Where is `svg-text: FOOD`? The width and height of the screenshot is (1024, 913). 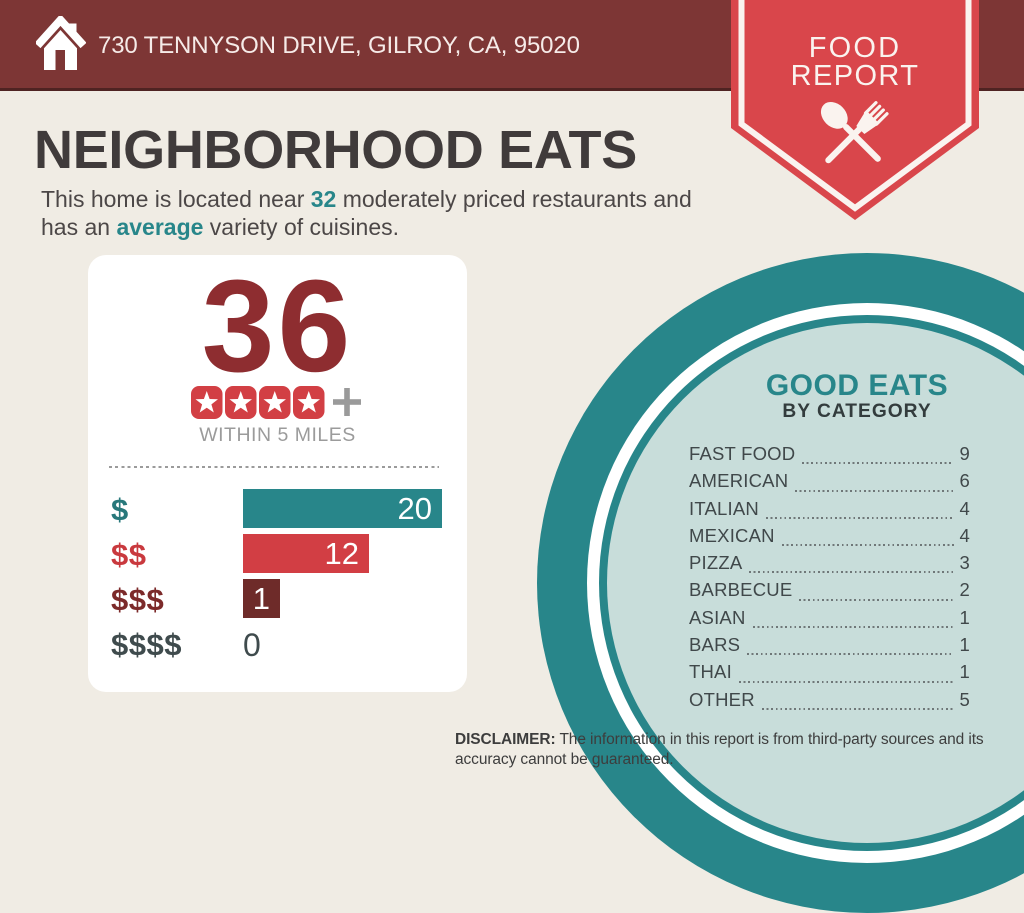
svg-text: FOOD is located at coordinates (855, 48).